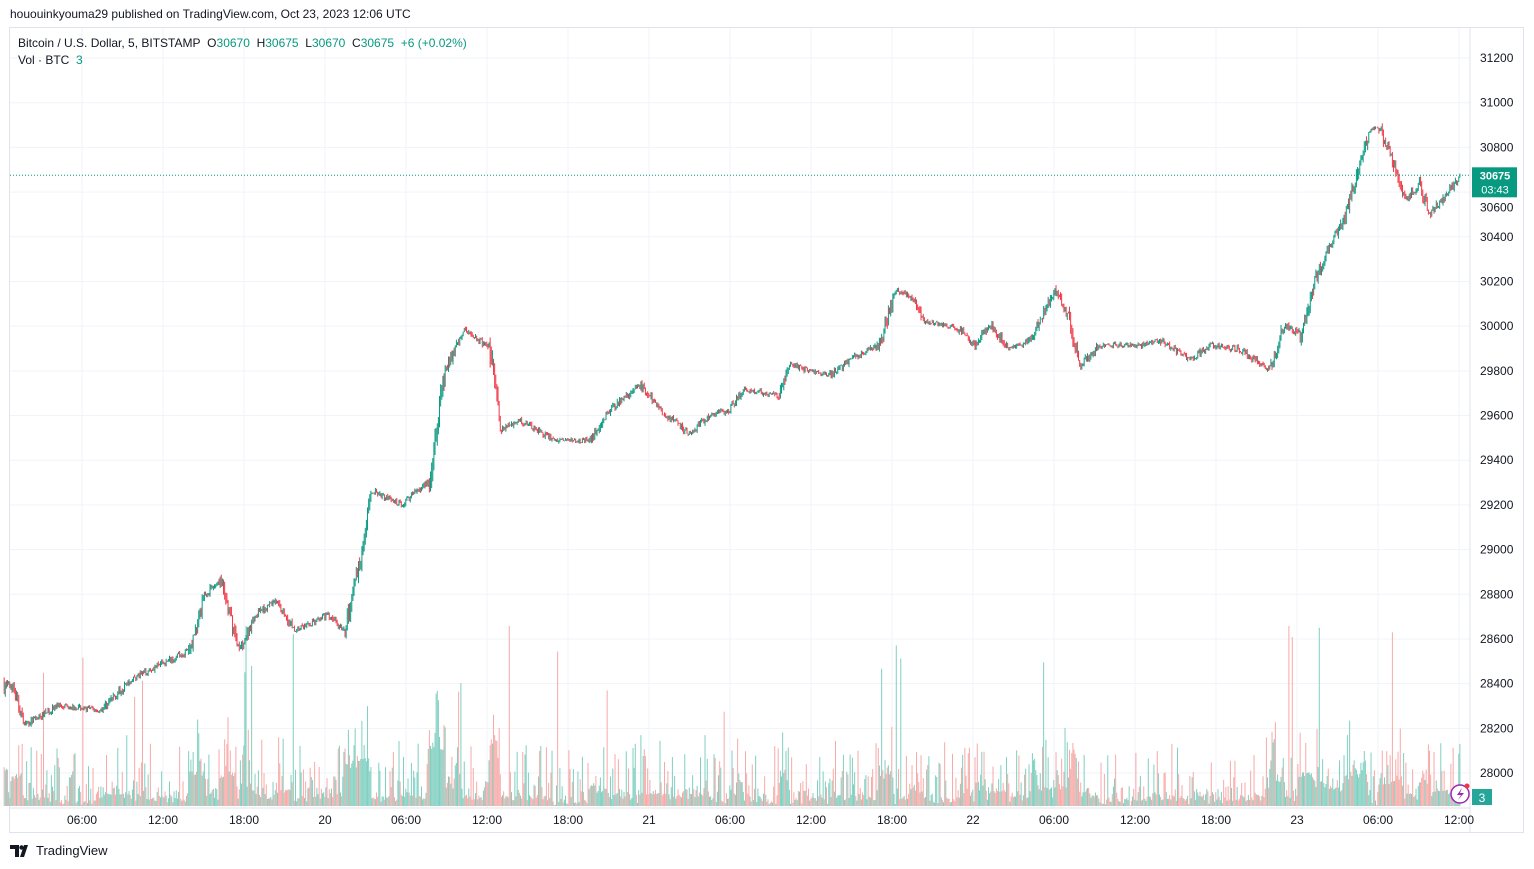 This screenshot has width=1534, height=869. I want to click on price-tick-label: 30200, so click(1497, 281).